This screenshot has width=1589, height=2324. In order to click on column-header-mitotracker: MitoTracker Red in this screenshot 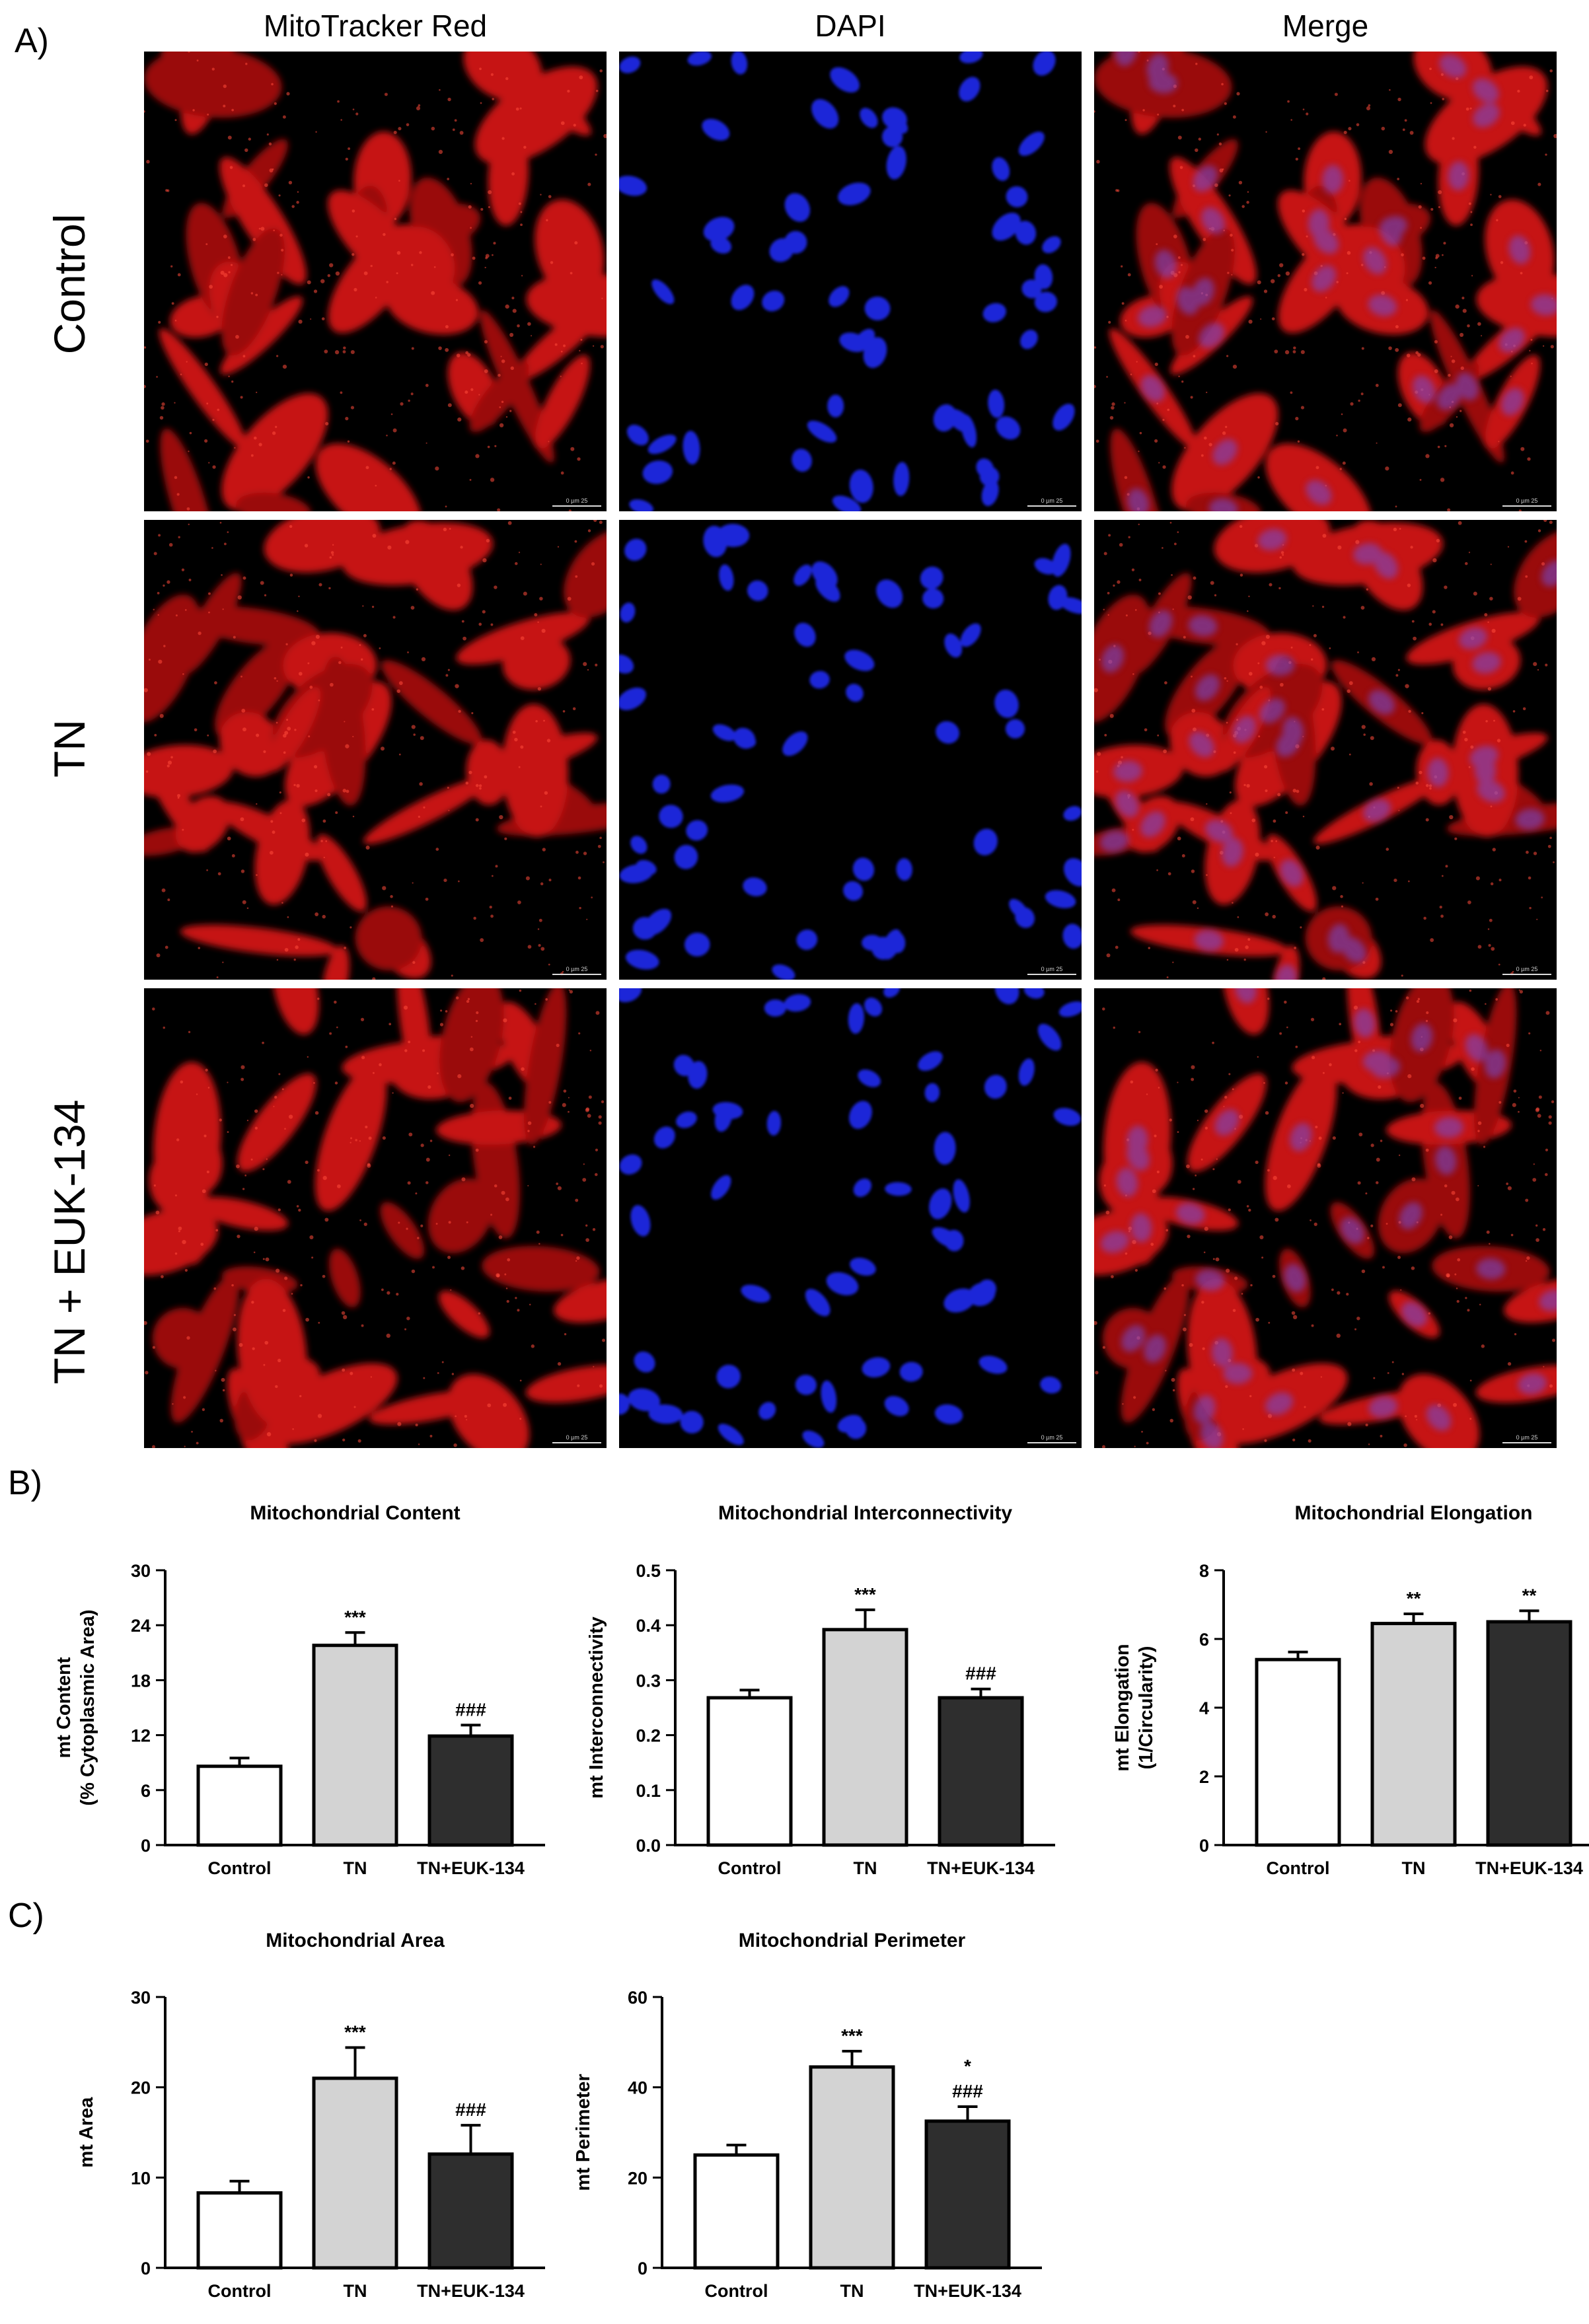, I will do `click(376, 26)`.